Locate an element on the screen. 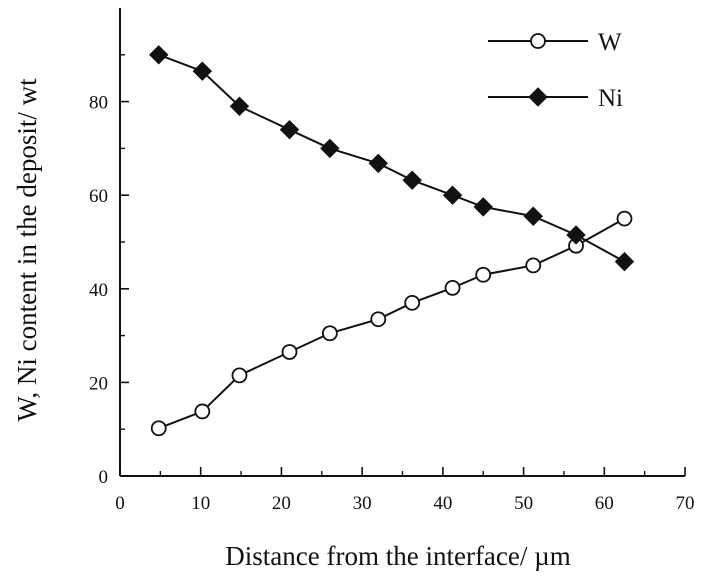 This screenshot has width=710, height=577. y-axis-title: W, Ni content in the deposit/ wt is located at coordinates (27, 250).